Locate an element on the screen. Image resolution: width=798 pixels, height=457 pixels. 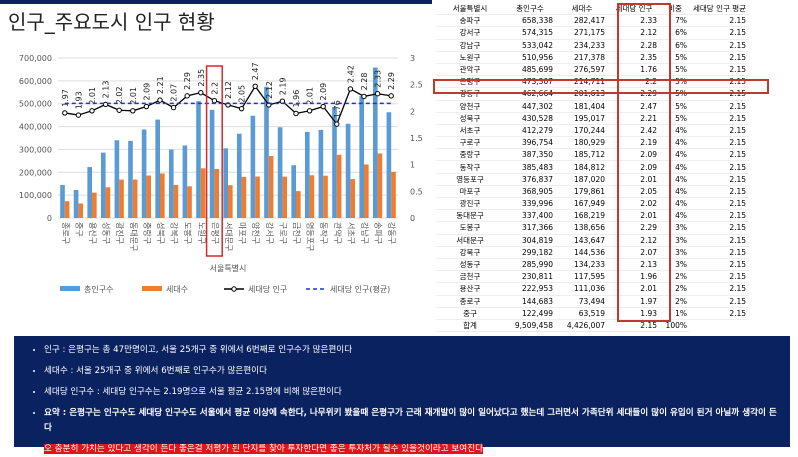
table-cell: 2.02 is located at coordinates (634, 204).